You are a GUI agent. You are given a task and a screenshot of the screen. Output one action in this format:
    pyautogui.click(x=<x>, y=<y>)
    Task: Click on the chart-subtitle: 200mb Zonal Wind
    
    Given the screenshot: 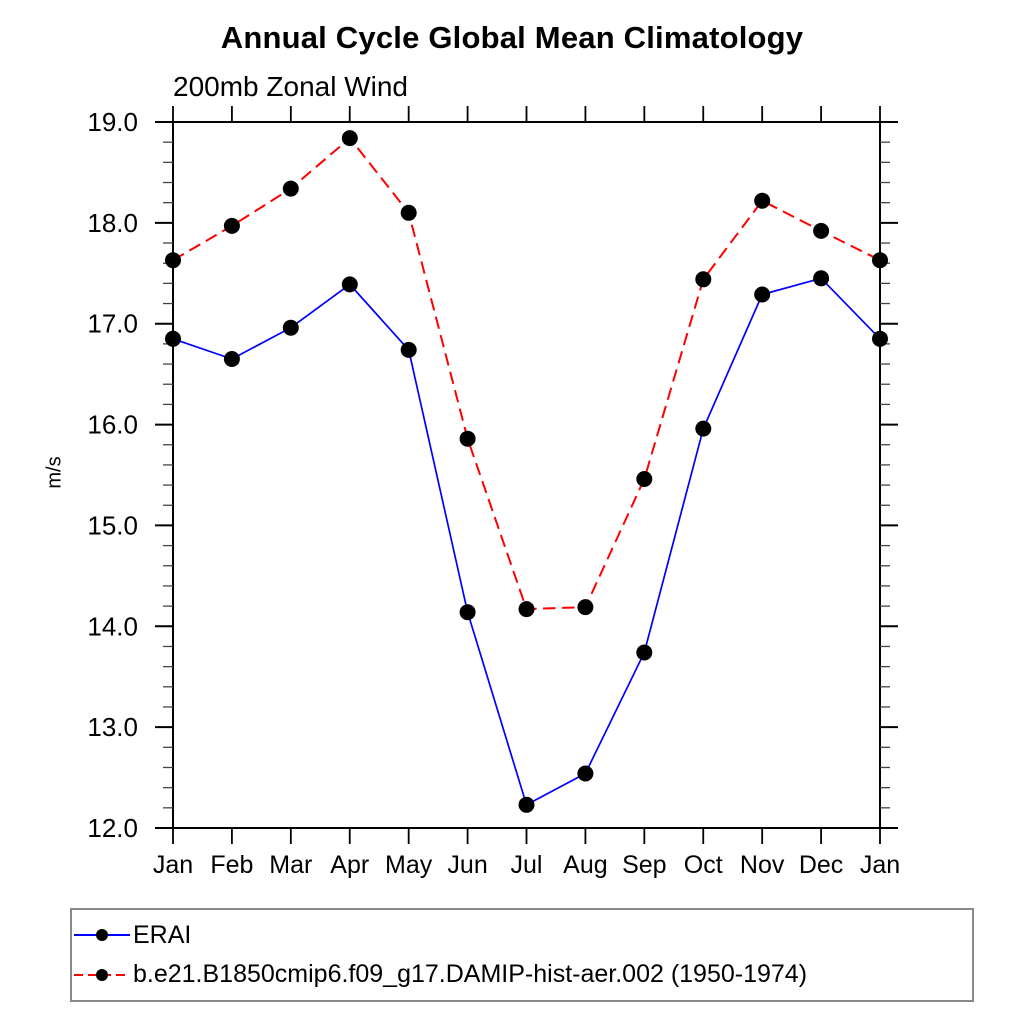 What is the action you would take?
    pyautogui.click(x=291, y=86)
    